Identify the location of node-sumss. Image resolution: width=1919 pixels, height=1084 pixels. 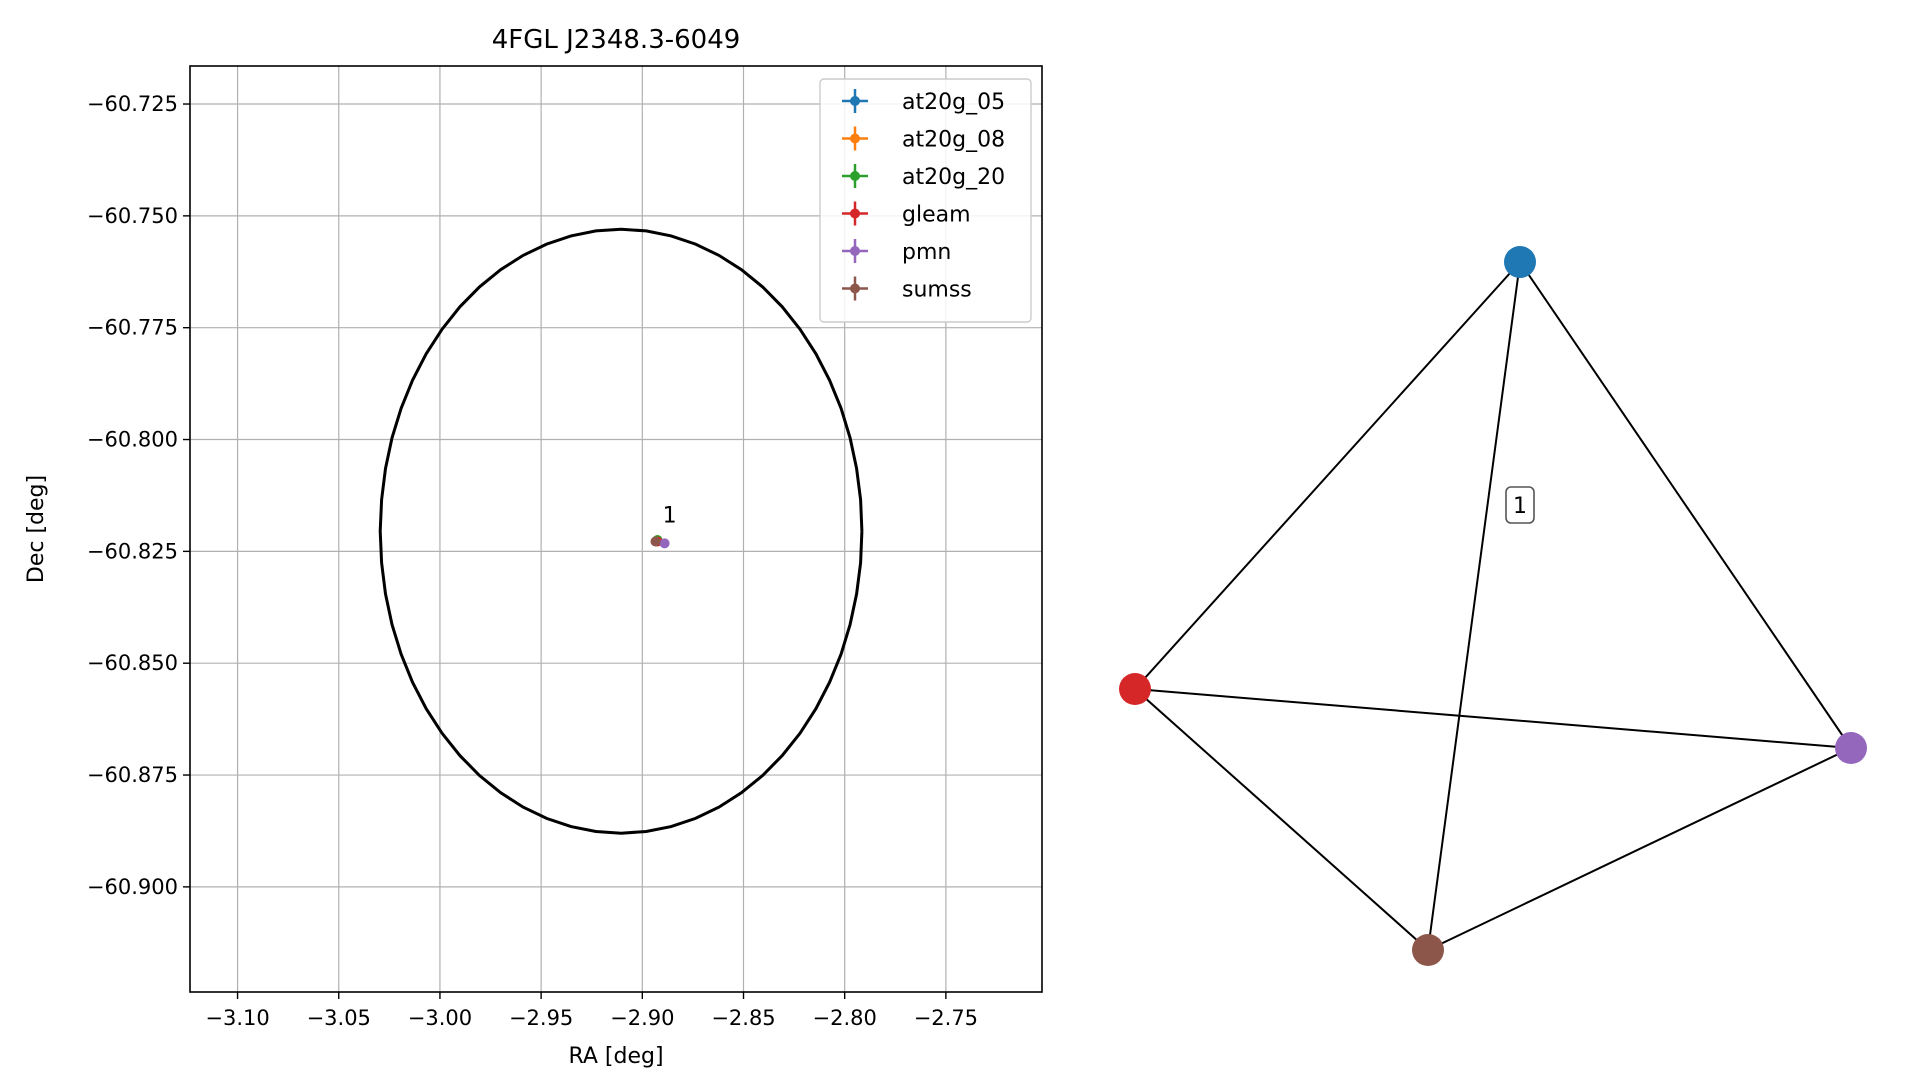
(1428, 950).